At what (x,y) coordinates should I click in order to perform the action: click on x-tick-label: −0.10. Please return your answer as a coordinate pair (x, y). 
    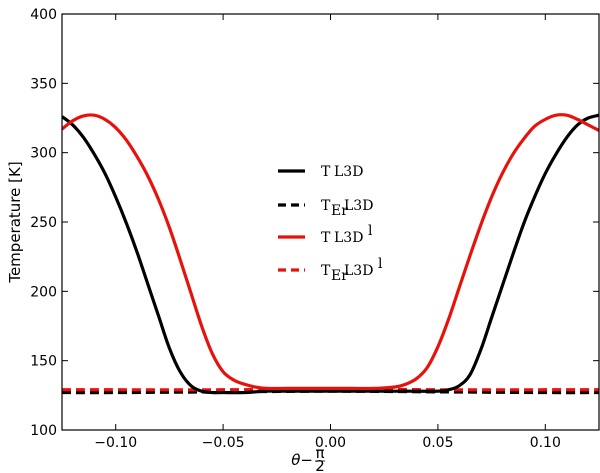
    Looking at the image, I should click on (115, 443).